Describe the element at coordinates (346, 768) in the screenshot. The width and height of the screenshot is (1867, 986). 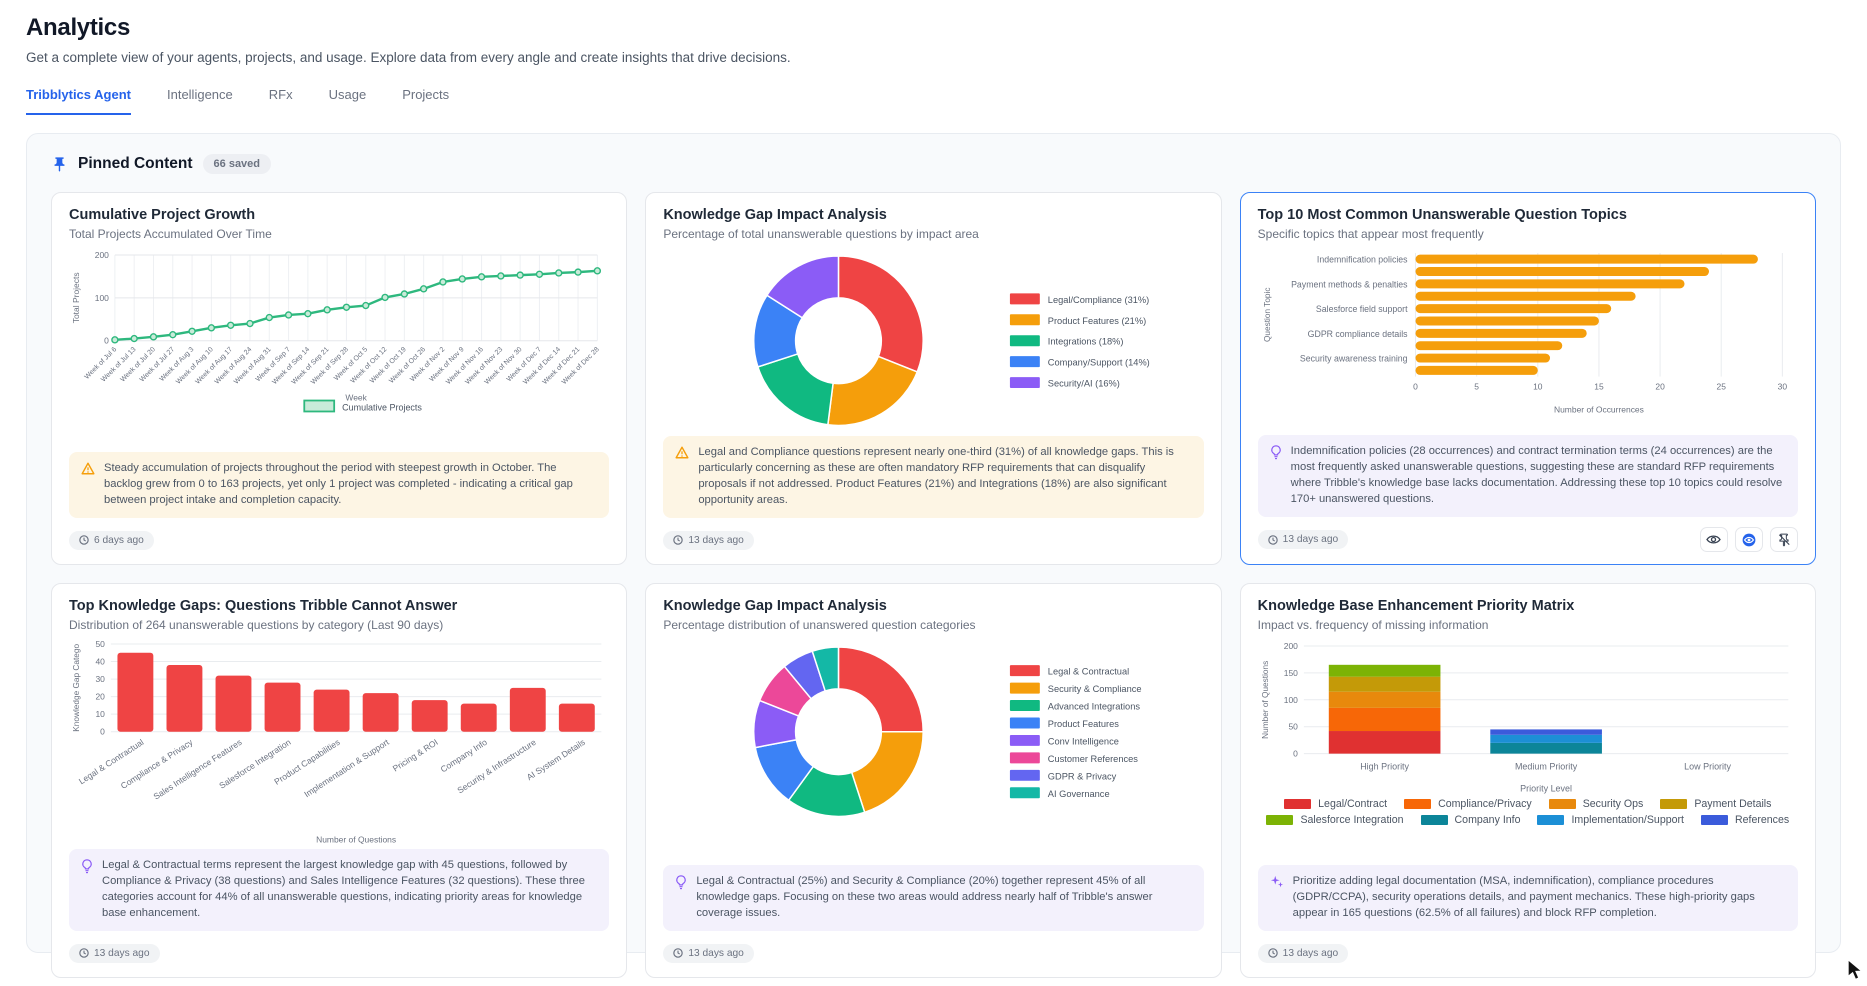
I see `svg-text: Implementation & Support` at that location.